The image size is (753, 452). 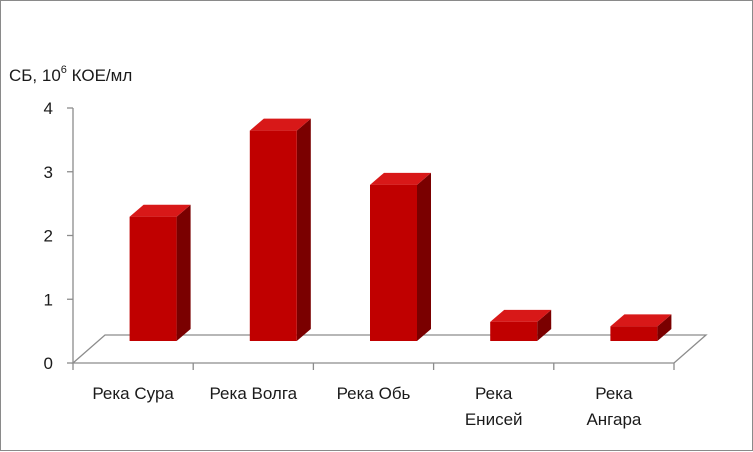 What do you see at coordinates (48, 299) in the screenshot?
I see `y-tick-label: 1` at bounding box center [48, 299].